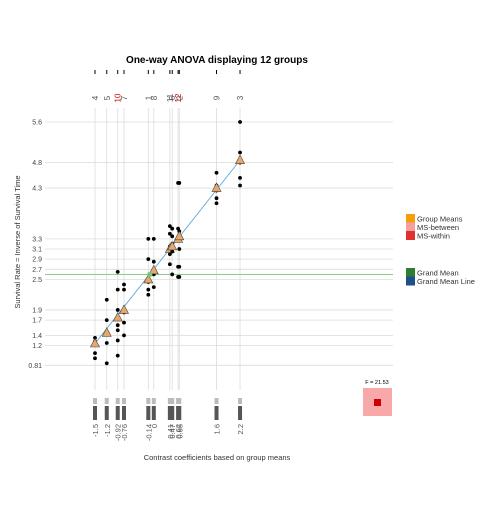 The height and width of the screenshot is (509, 504). Describe the element at coordinates (95, 430) in the screenshot. I see `x-contrast-label: -1.5` at that location.